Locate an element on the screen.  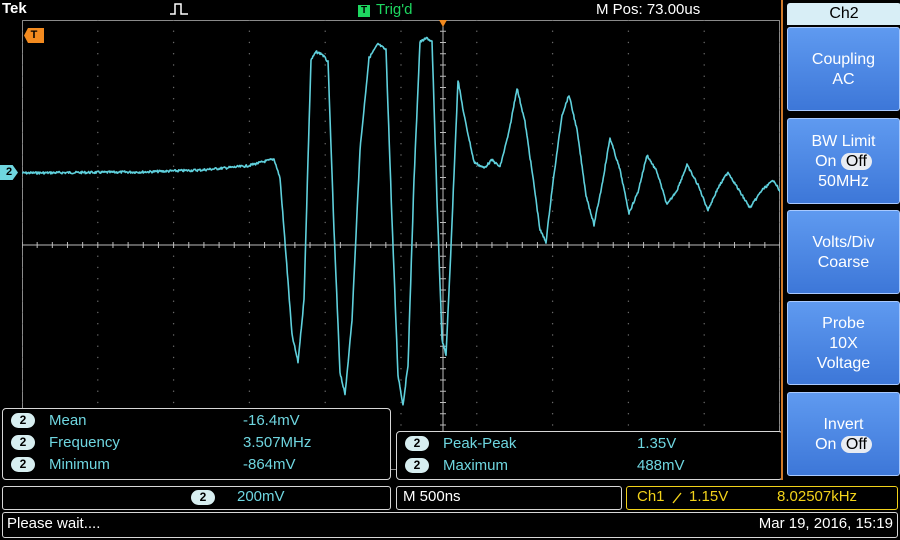
measurement-mean: 2 Mean -16.4mV is located at coordinates (155, 422).